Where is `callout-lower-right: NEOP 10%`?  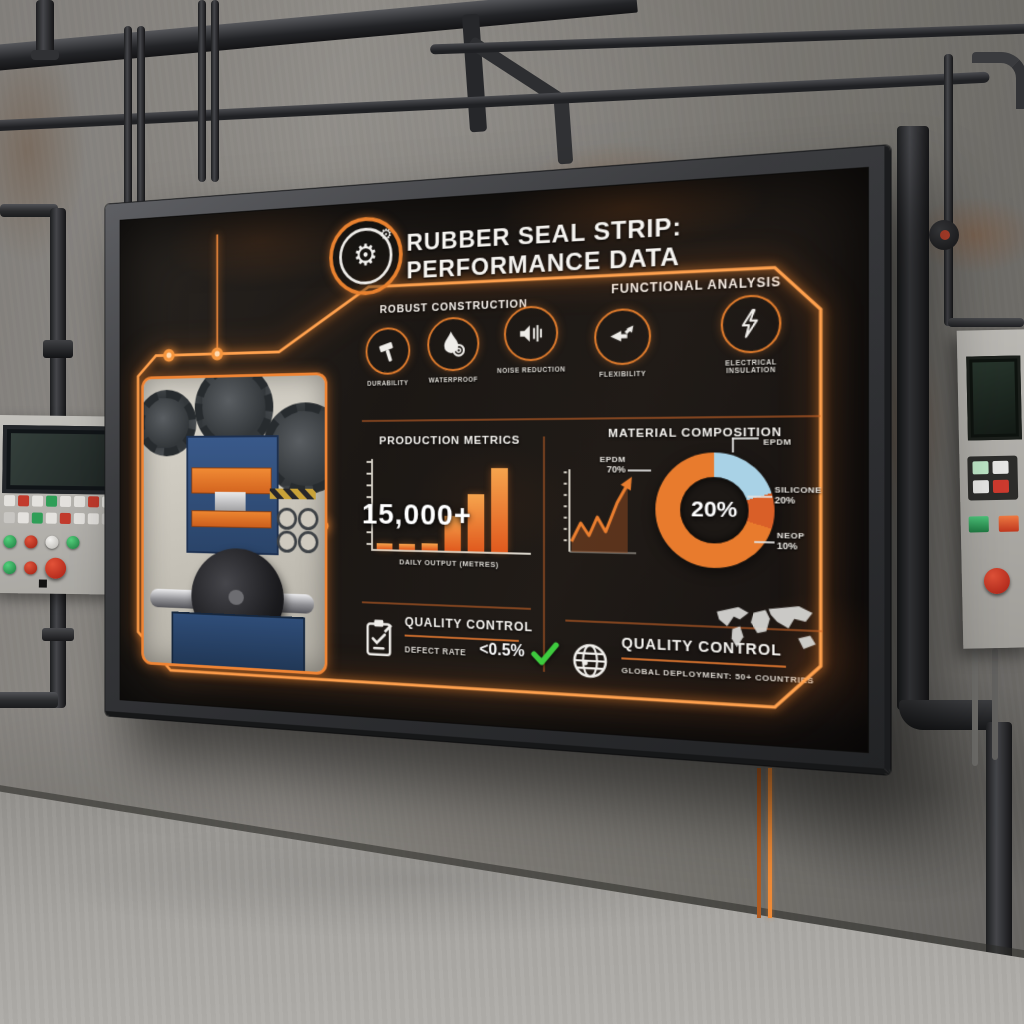 callout-lower-right: NEOP 10% is located at coordinates (790, 541).